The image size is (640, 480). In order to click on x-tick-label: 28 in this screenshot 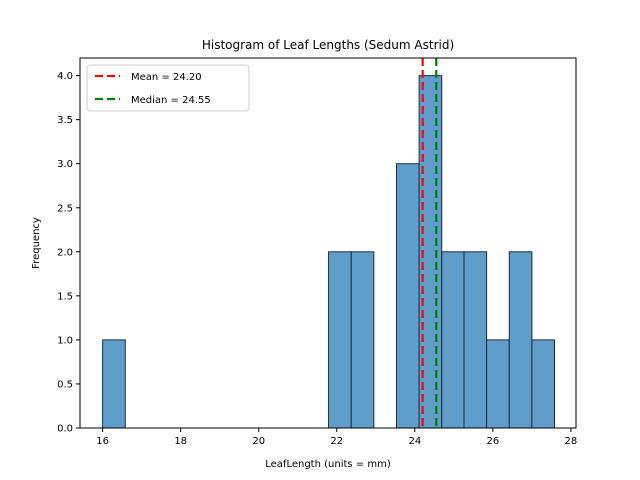, I will do `click(571, 441)`.